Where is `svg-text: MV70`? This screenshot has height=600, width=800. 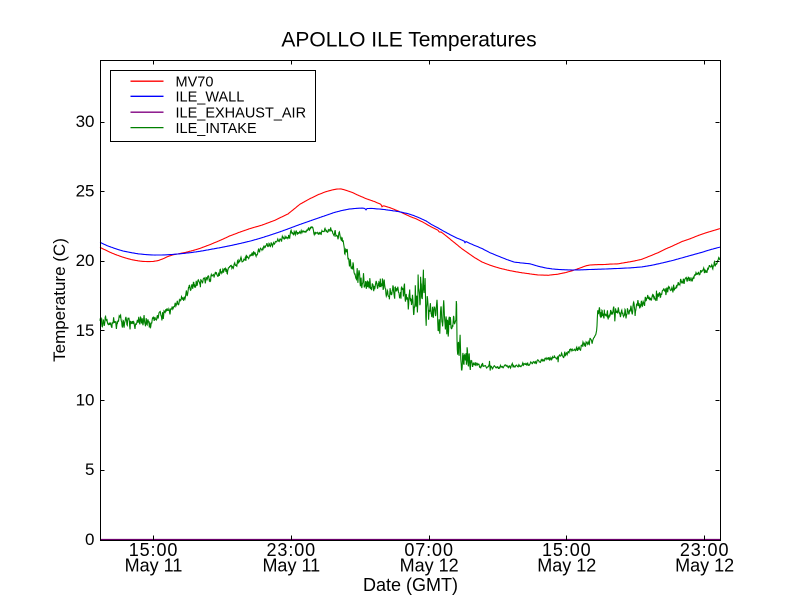 svg-text: MV70 is located at coordinates (195, 83).